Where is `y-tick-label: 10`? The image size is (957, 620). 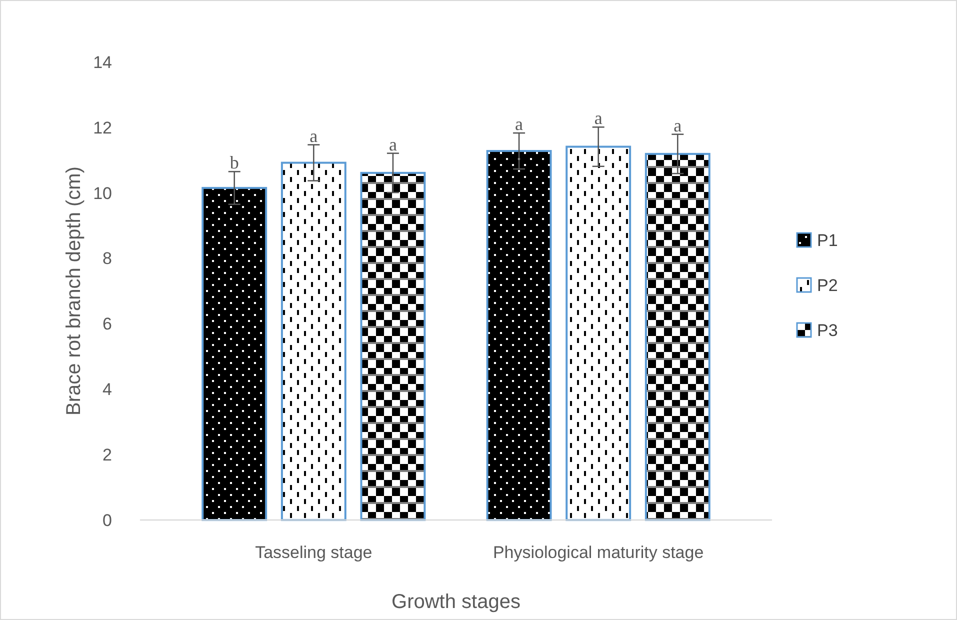 y-tick-label: 10 is located at coordinates (102, 193).